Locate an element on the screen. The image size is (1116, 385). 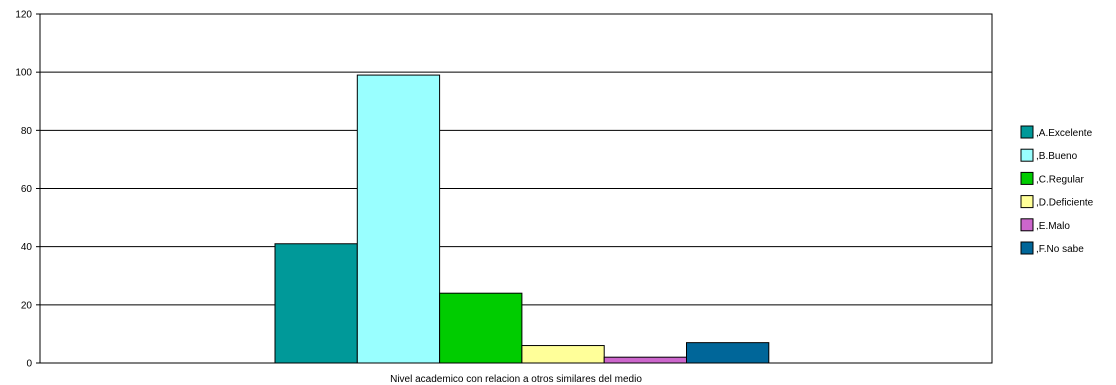
y-tick-label: 100 is located at coordinates (23, 73).